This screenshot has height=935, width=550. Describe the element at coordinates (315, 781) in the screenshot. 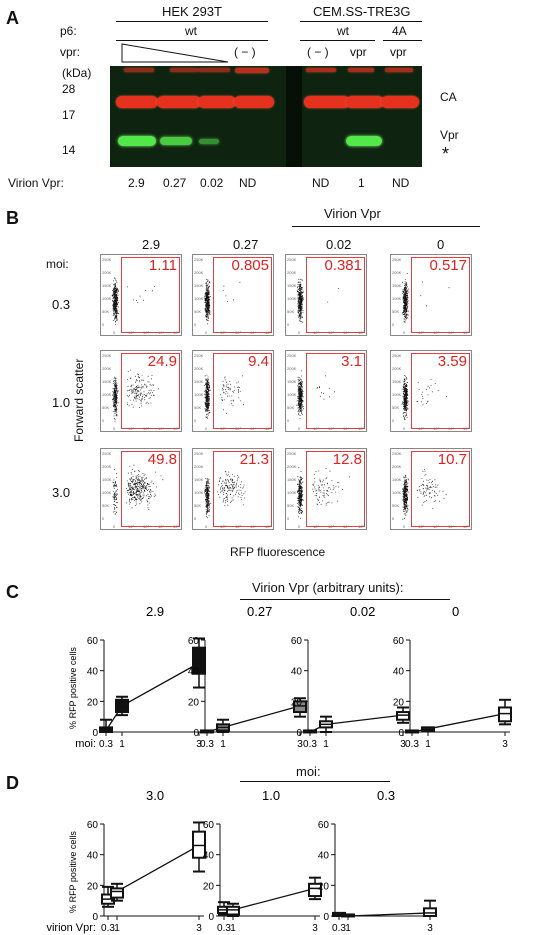

I see `panel-d-header-line` at that location.